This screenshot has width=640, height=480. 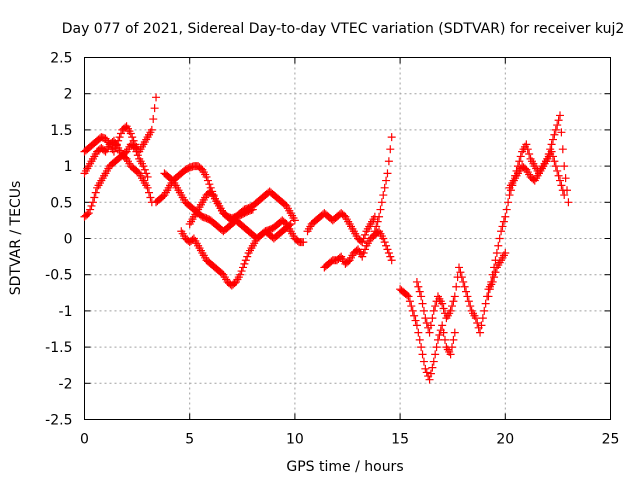 What do you see at coordinates (341, 228) in the screenshot?
I see `series-track-h` at bounding box center [341, 228].